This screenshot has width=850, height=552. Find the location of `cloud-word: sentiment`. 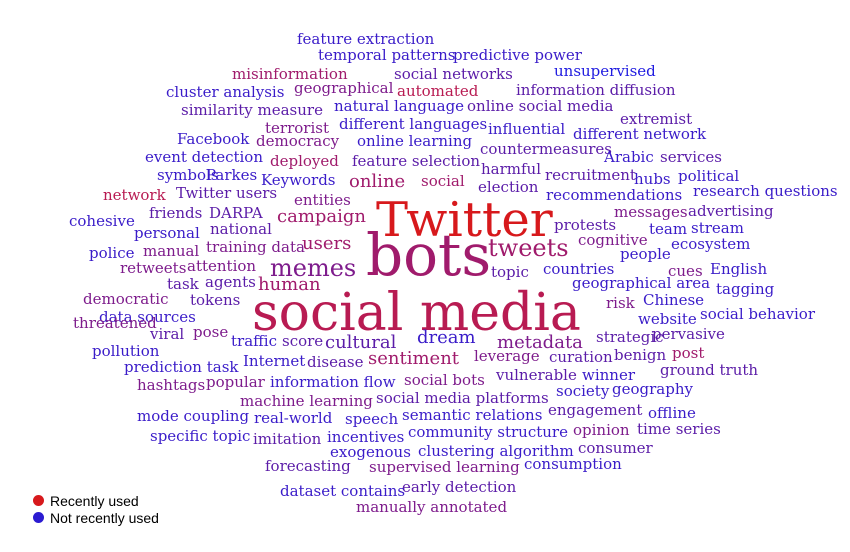

cloud-word: sentiment is located at coordinates (414, 358).